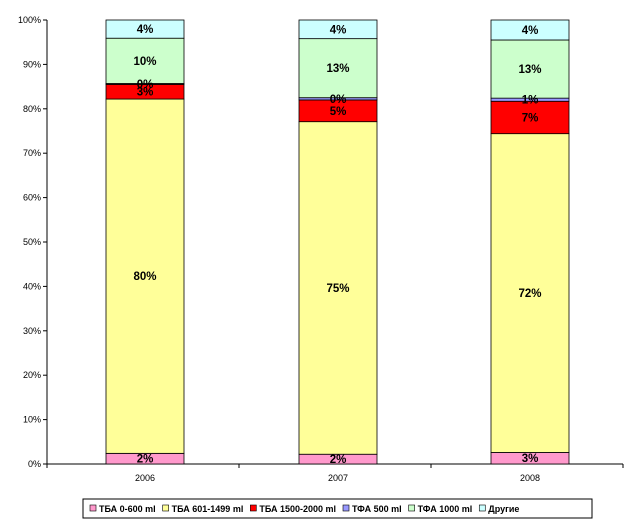 The image size is (643, 526). I want to click on y-tick-label: 50%, so click(32, 242).